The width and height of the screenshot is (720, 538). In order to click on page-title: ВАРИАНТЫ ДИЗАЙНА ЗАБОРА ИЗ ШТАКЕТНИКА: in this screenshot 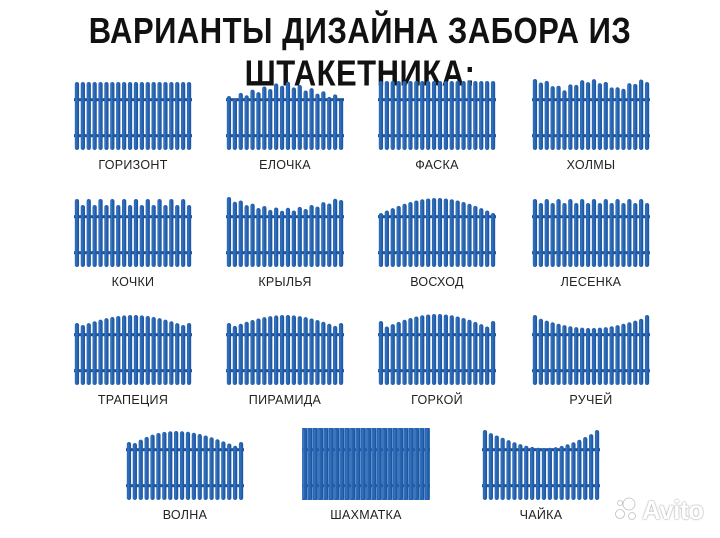, I will do `click(360, 52)`.